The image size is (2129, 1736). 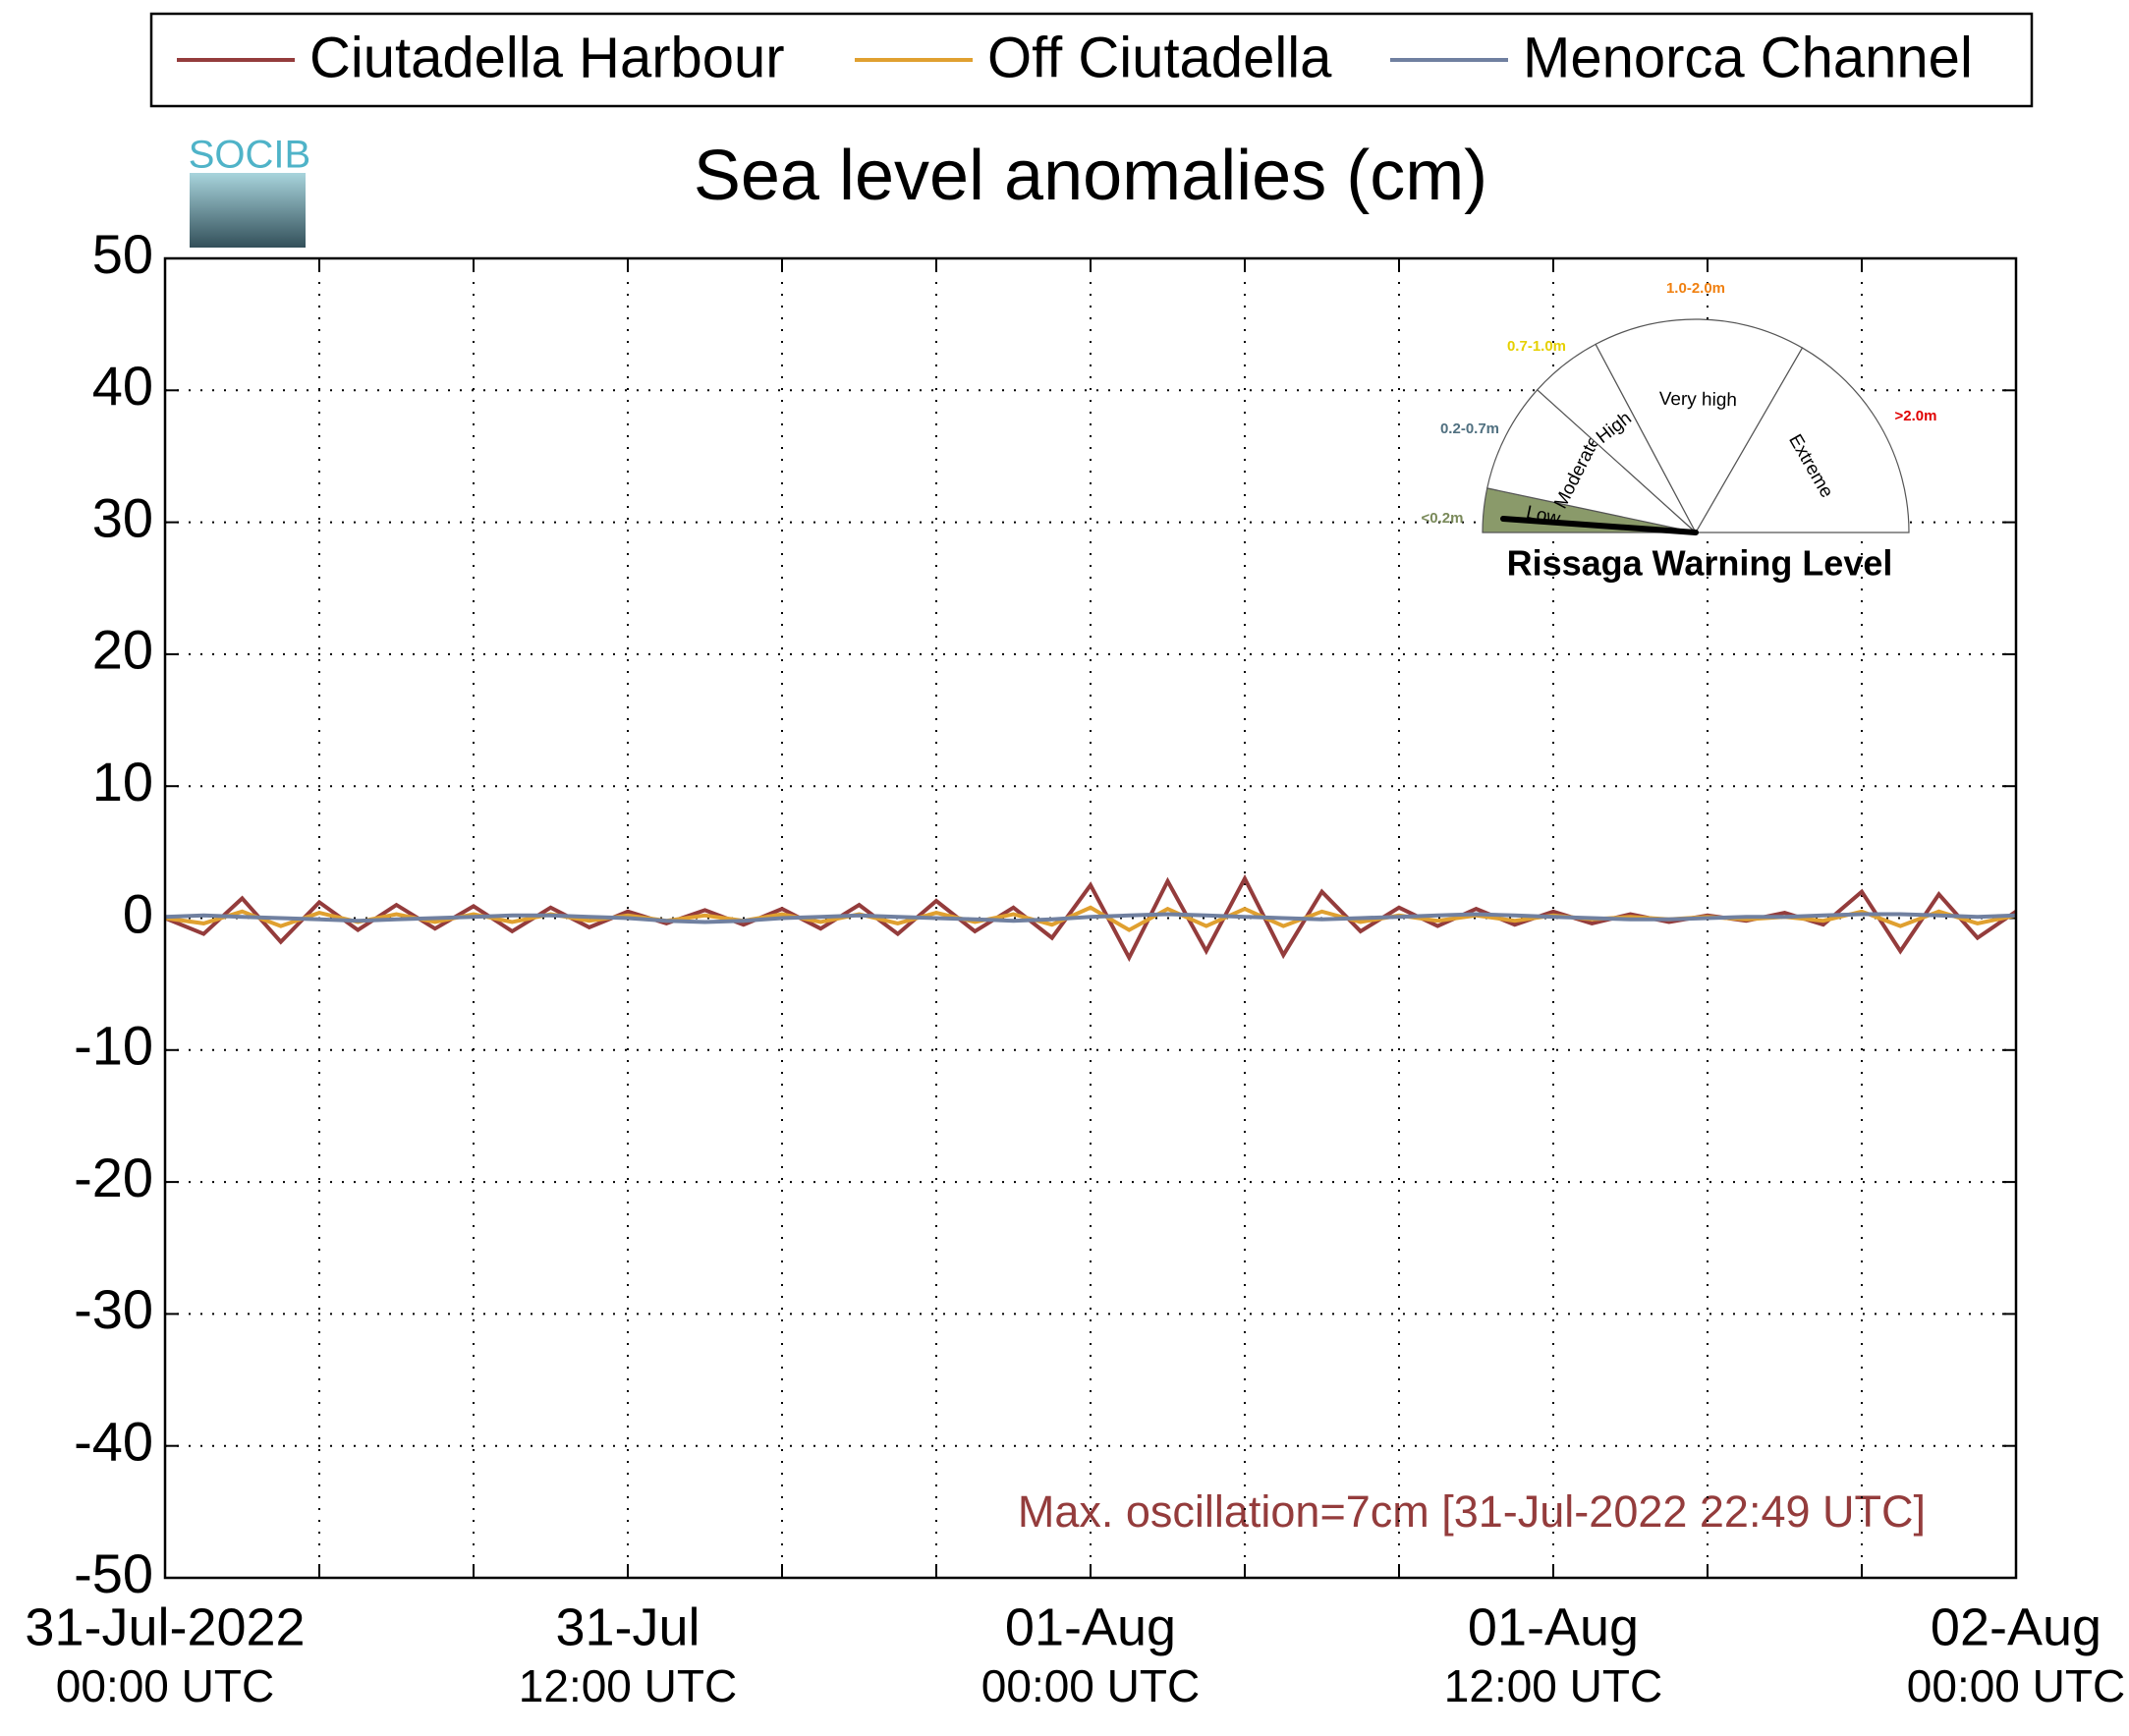 I want to click on x-tick-label: 31-Jul, so click(x=628, y=1626).